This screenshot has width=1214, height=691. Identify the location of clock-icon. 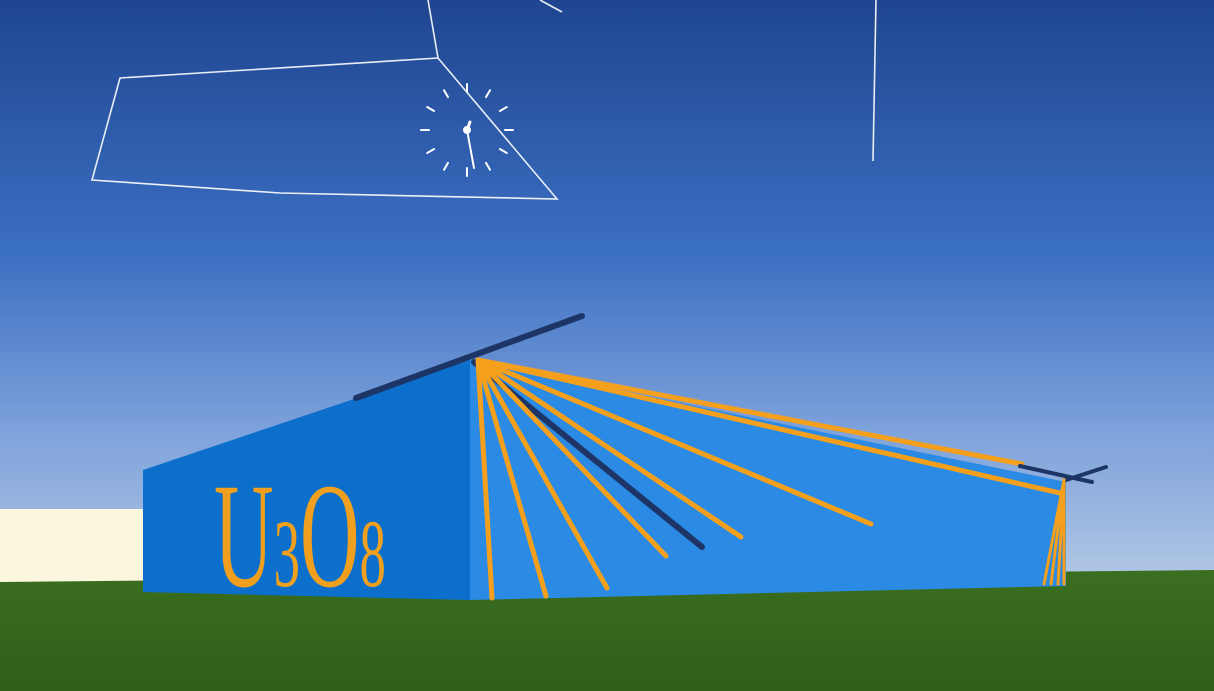
(467, 130).